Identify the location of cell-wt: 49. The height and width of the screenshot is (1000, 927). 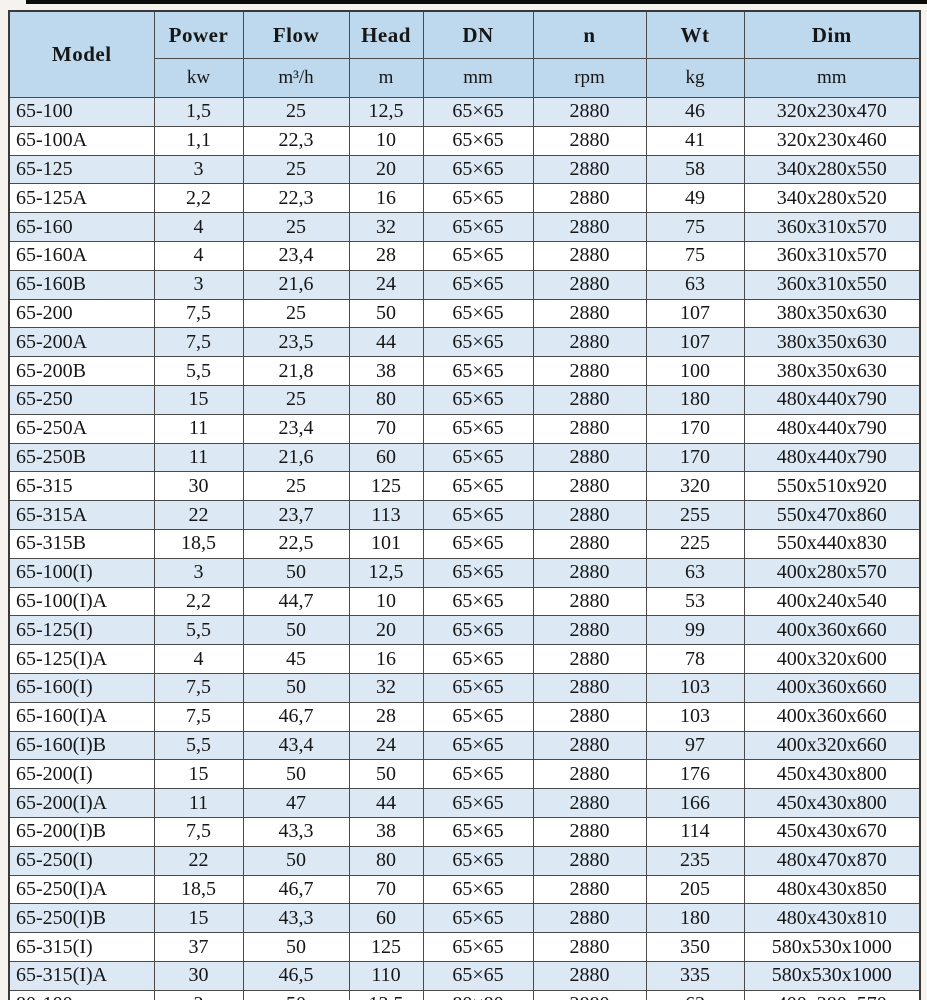
(695, 198).